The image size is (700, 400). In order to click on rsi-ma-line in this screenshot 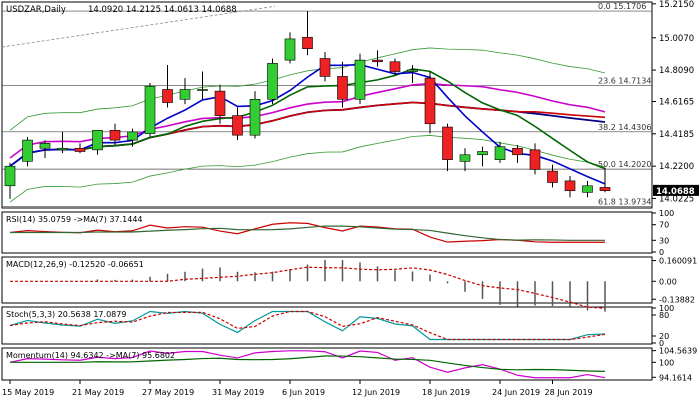, I will do `click(307, 233)`.